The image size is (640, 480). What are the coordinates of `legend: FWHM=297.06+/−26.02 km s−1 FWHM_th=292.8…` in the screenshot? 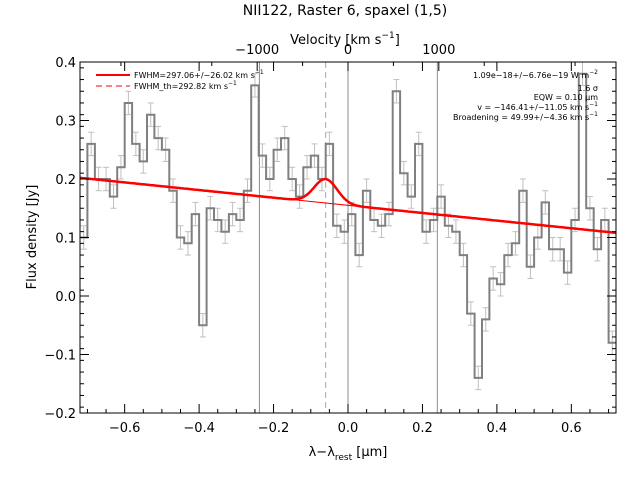 It's located at (180, 80).